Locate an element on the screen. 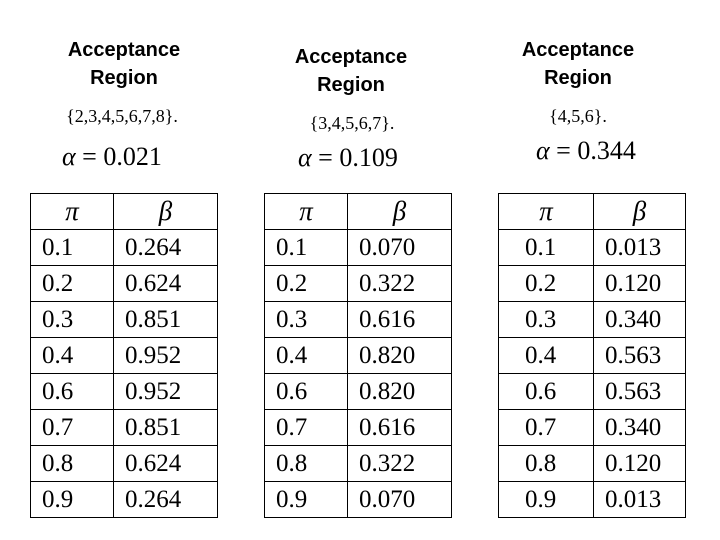  table-row: 0.8 0.322 is located at coordinates (358, 463).